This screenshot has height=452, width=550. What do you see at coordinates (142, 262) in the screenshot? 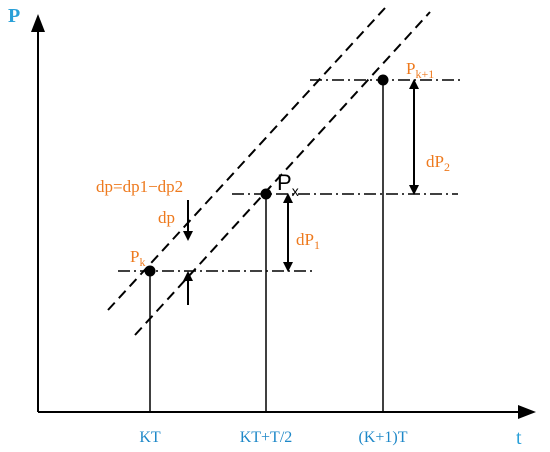
I see `label-pk-sub: k` at bounding box center [142, 262].